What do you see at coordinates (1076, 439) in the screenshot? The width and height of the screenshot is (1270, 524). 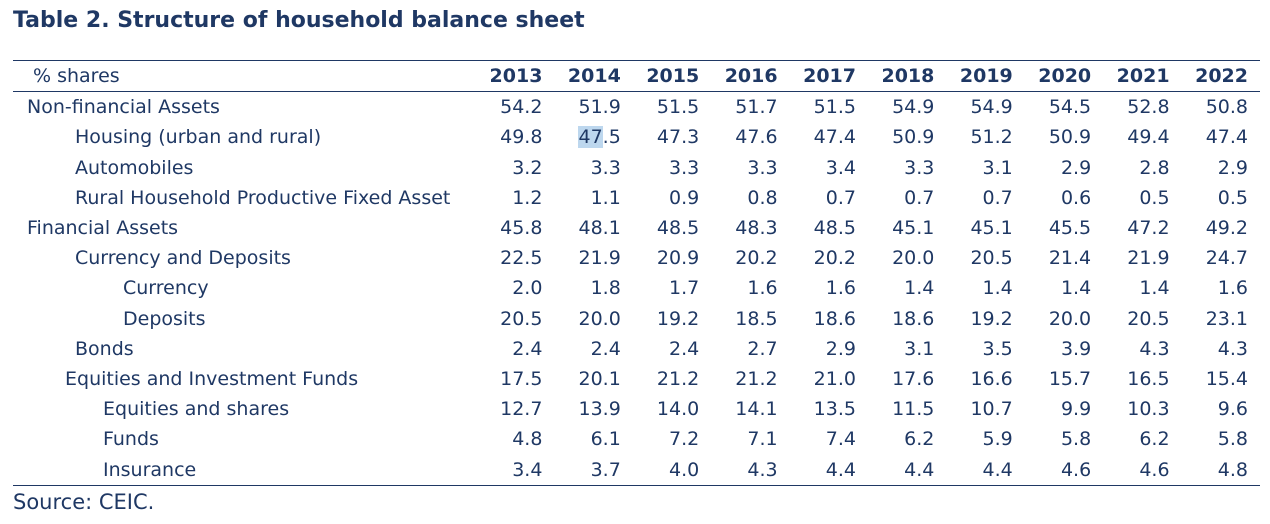 I see `table-cell: 5.8` at bounding box center [1076, 439].